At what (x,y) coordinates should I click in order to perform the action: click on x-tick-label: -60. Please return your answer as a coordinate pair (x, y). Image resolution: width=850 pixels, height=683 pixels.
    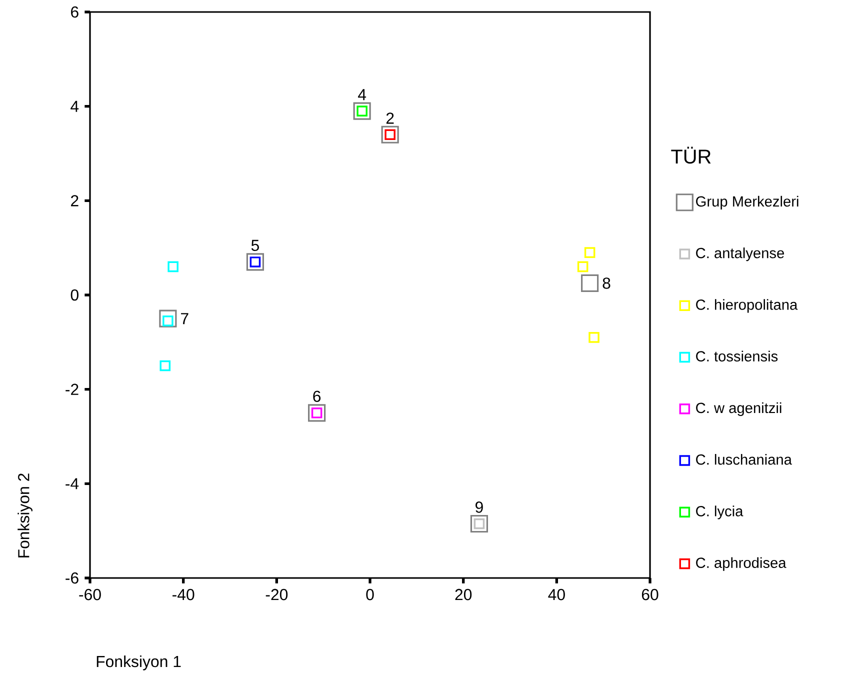
    Looking at the image, I should click on (90, 594).